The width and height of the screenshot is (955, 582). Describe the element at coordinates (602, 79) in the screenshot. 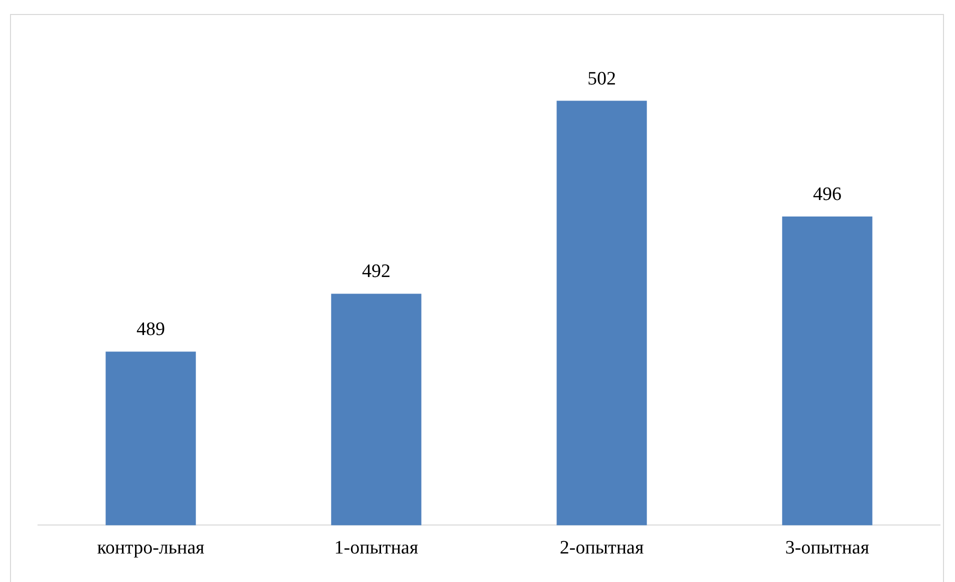

I see `data-label: 502` at that location.